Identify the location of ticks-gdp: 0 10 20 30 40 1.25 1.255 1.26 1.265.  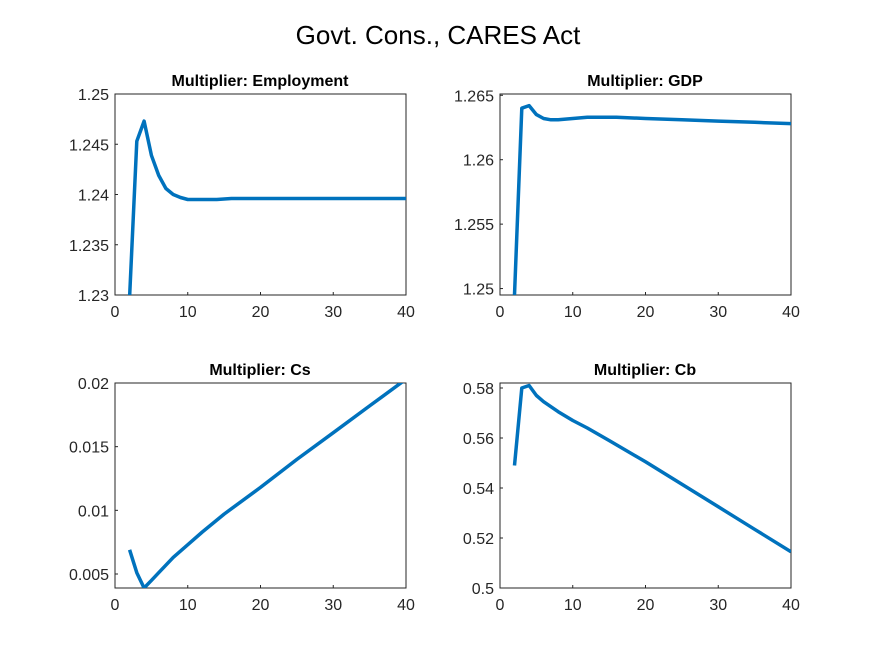
(627, 204).